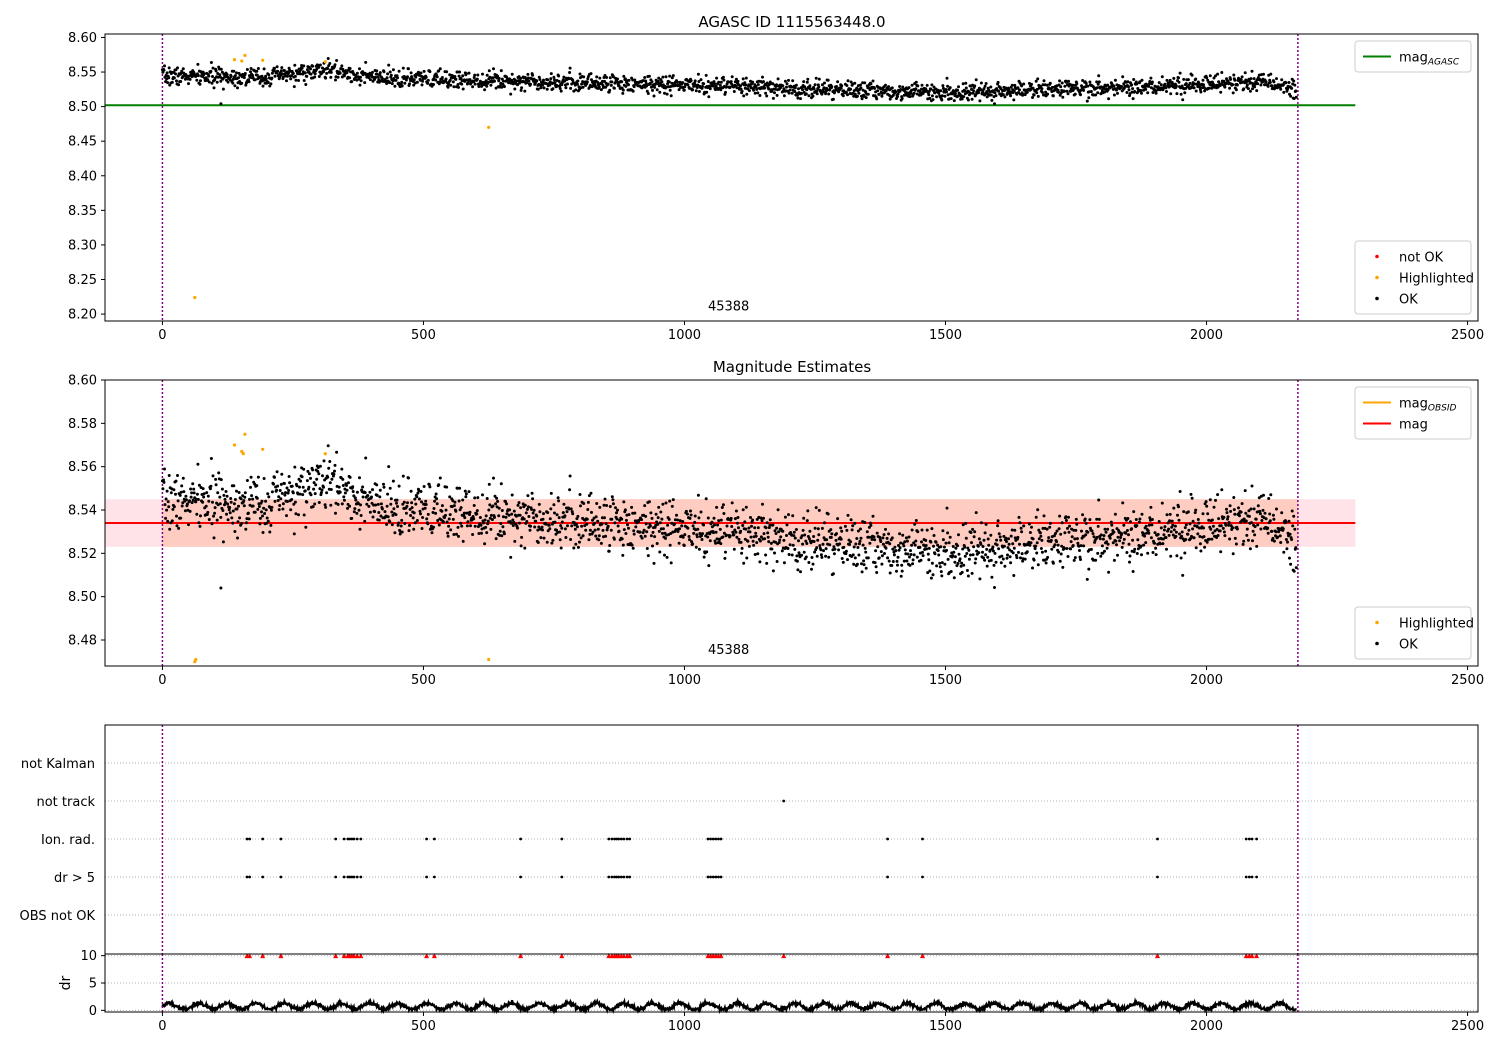 The width and height of the screenshot is (1500, 1050). I want to click on y-tick-label: 8.60, so click(82, 381).